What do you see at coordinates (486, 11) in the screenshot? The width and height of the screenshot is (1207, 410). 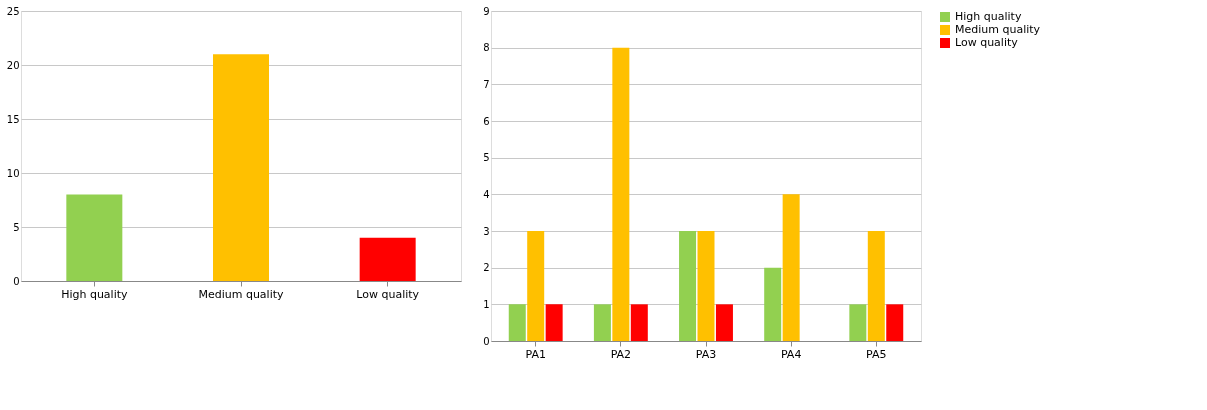 I see `y-tick-label: 9` at bounding box center [486, 11].